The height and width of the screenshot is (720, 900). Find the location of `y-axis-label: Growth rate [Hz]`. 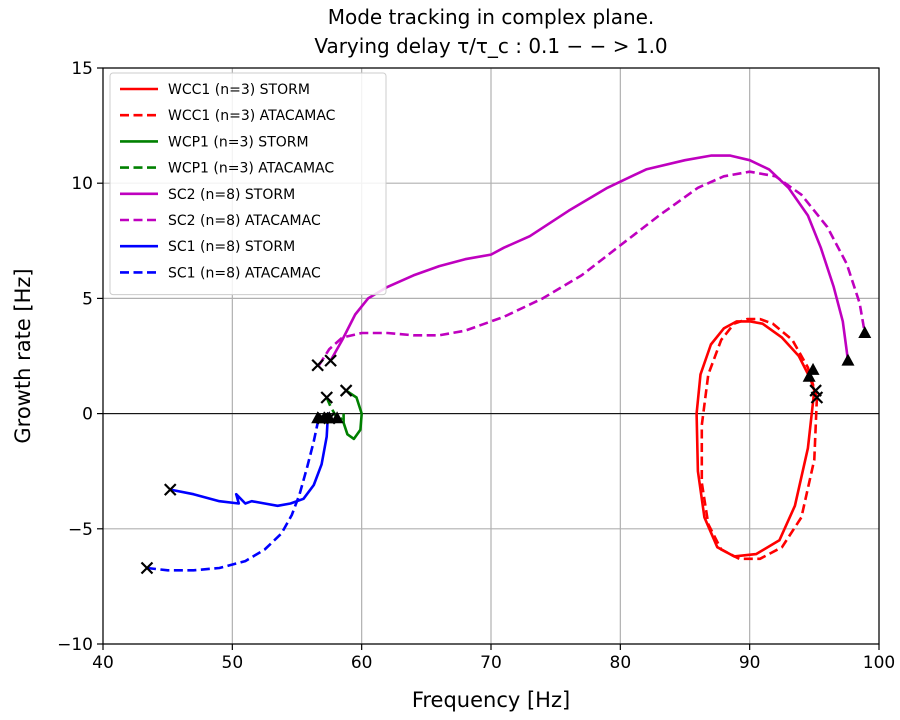

y-axis-label: Growth rate [Hz] is located at coordinates (23, 355).